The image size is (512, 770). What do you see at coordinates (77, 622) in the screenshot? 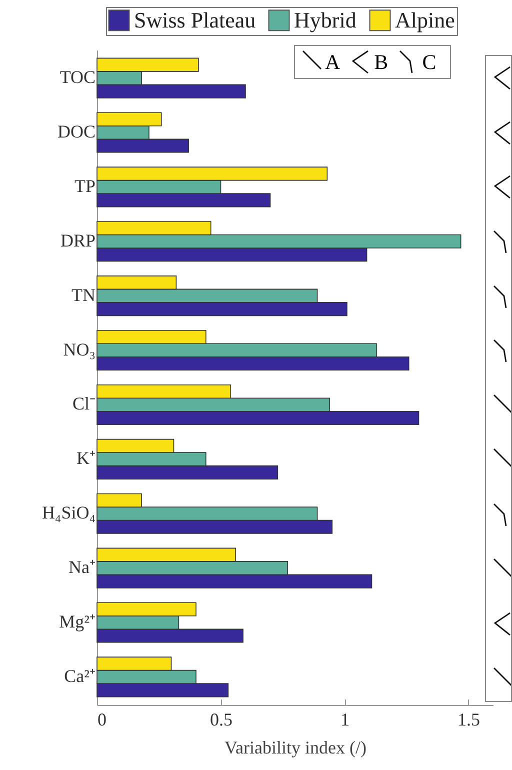
I see `y-tick-label: Mg²⁺` at bounding box center [77, 622].